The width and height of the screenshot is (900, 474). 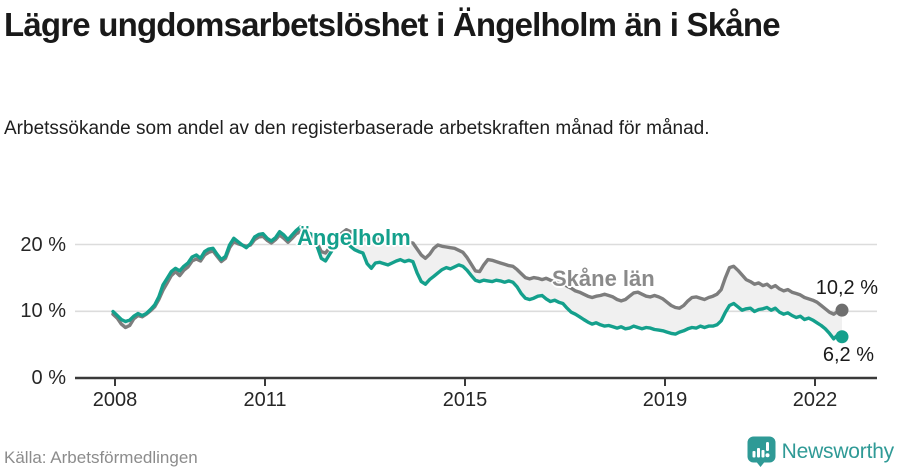 What do you see at coordinates (761, 451) in the screenshot?
I see `newsworthy-logo-icon` at bounding box center [761, 451].